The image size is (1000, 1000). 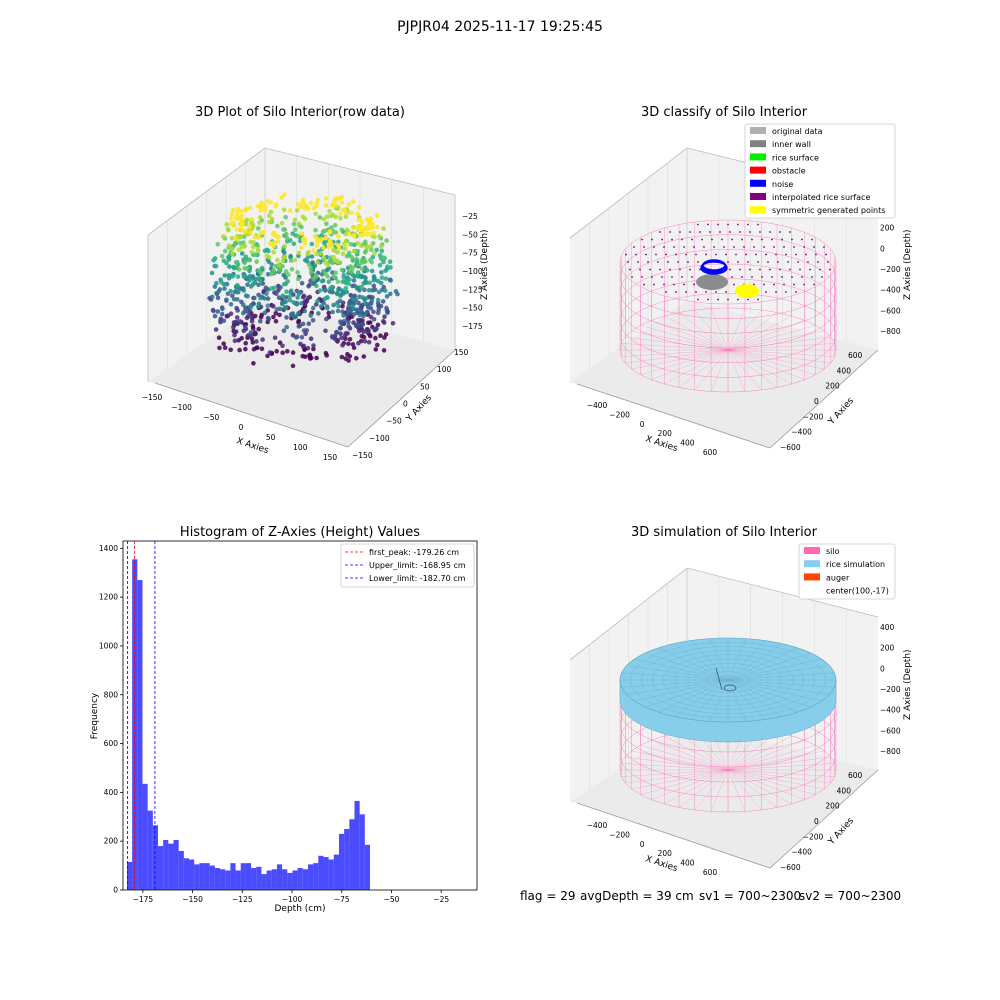 What do you see at coordinates (500, 27) in the screenshot?
I see `figure-suptitle: PJPJR04 2025-11-17 19:25:45` at bounding box center [500, 27].